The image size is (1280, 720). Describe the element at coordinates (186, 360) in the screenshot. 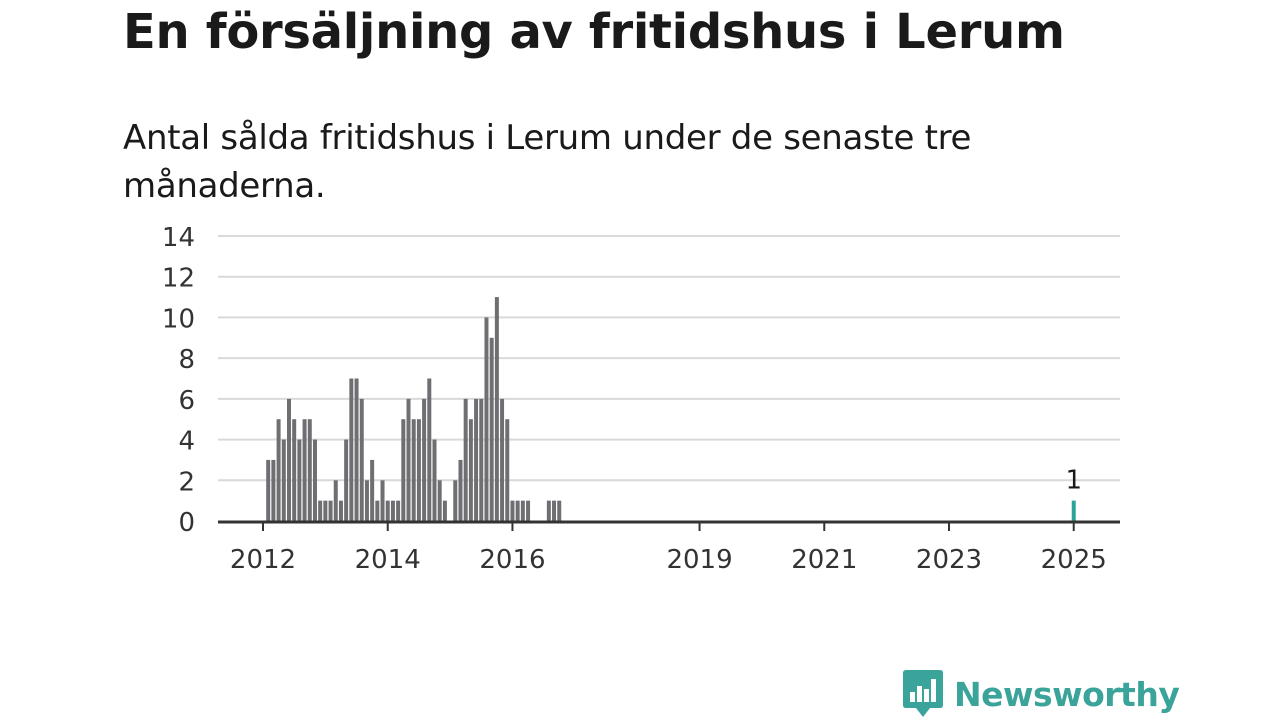

I see `y-tick-label: 8` at that location.